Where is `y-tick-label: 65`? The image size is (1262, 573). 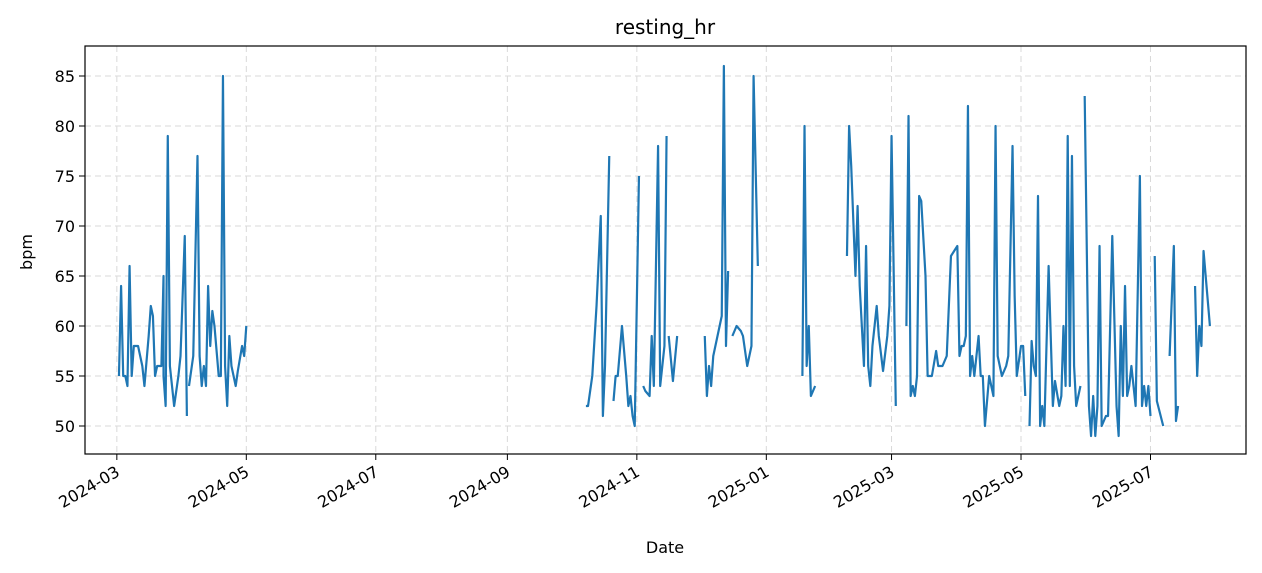
y-tick-label: 65 is located at coordinates (65, 276).